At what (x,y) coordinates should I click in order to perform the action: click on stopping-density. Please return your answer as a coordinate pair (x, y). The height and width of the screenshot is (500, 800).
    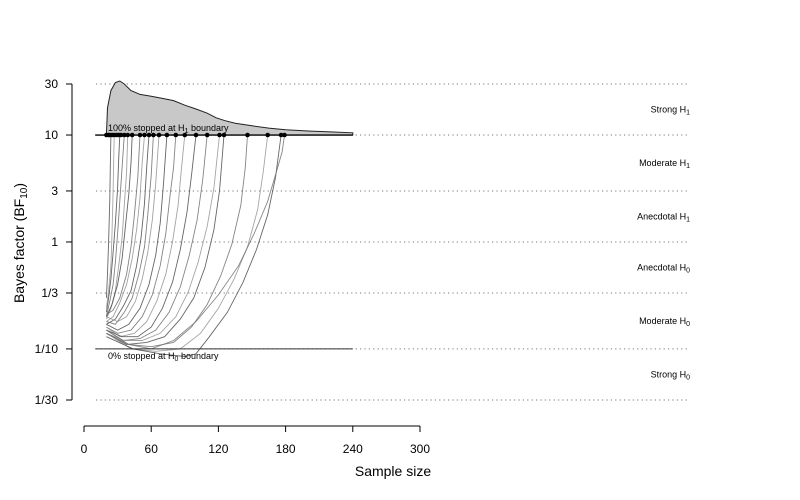
    Looking at the image, I should click on (229, 108).